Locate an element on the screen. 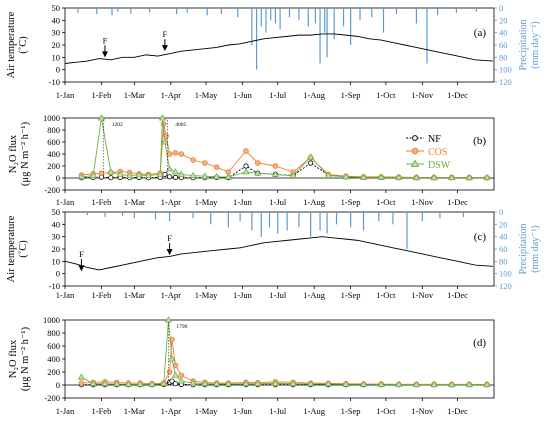 The height and width of the screenshot is (422, 550). x-tick-label: 1-Jun is located at coordinates (243, 411).